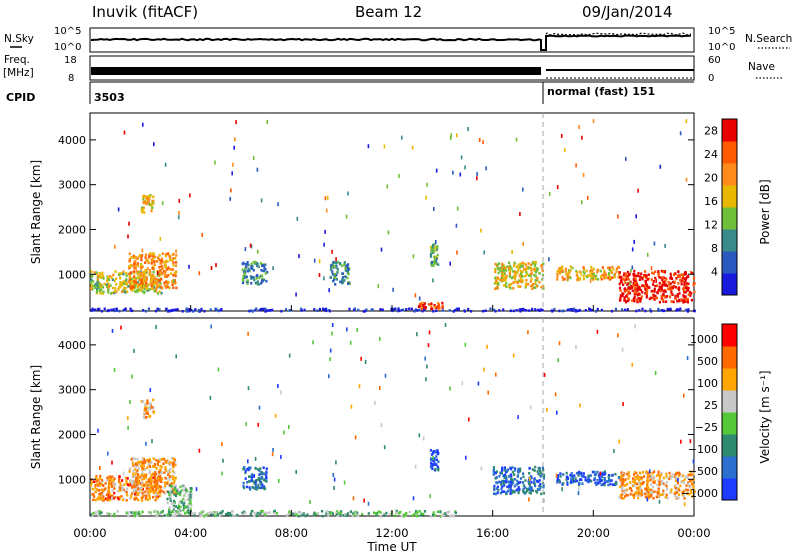 Image resolution: width=800 pixels, height=558 pixels. I want to click on x-tick-label: 12:00, so click(391, 533).